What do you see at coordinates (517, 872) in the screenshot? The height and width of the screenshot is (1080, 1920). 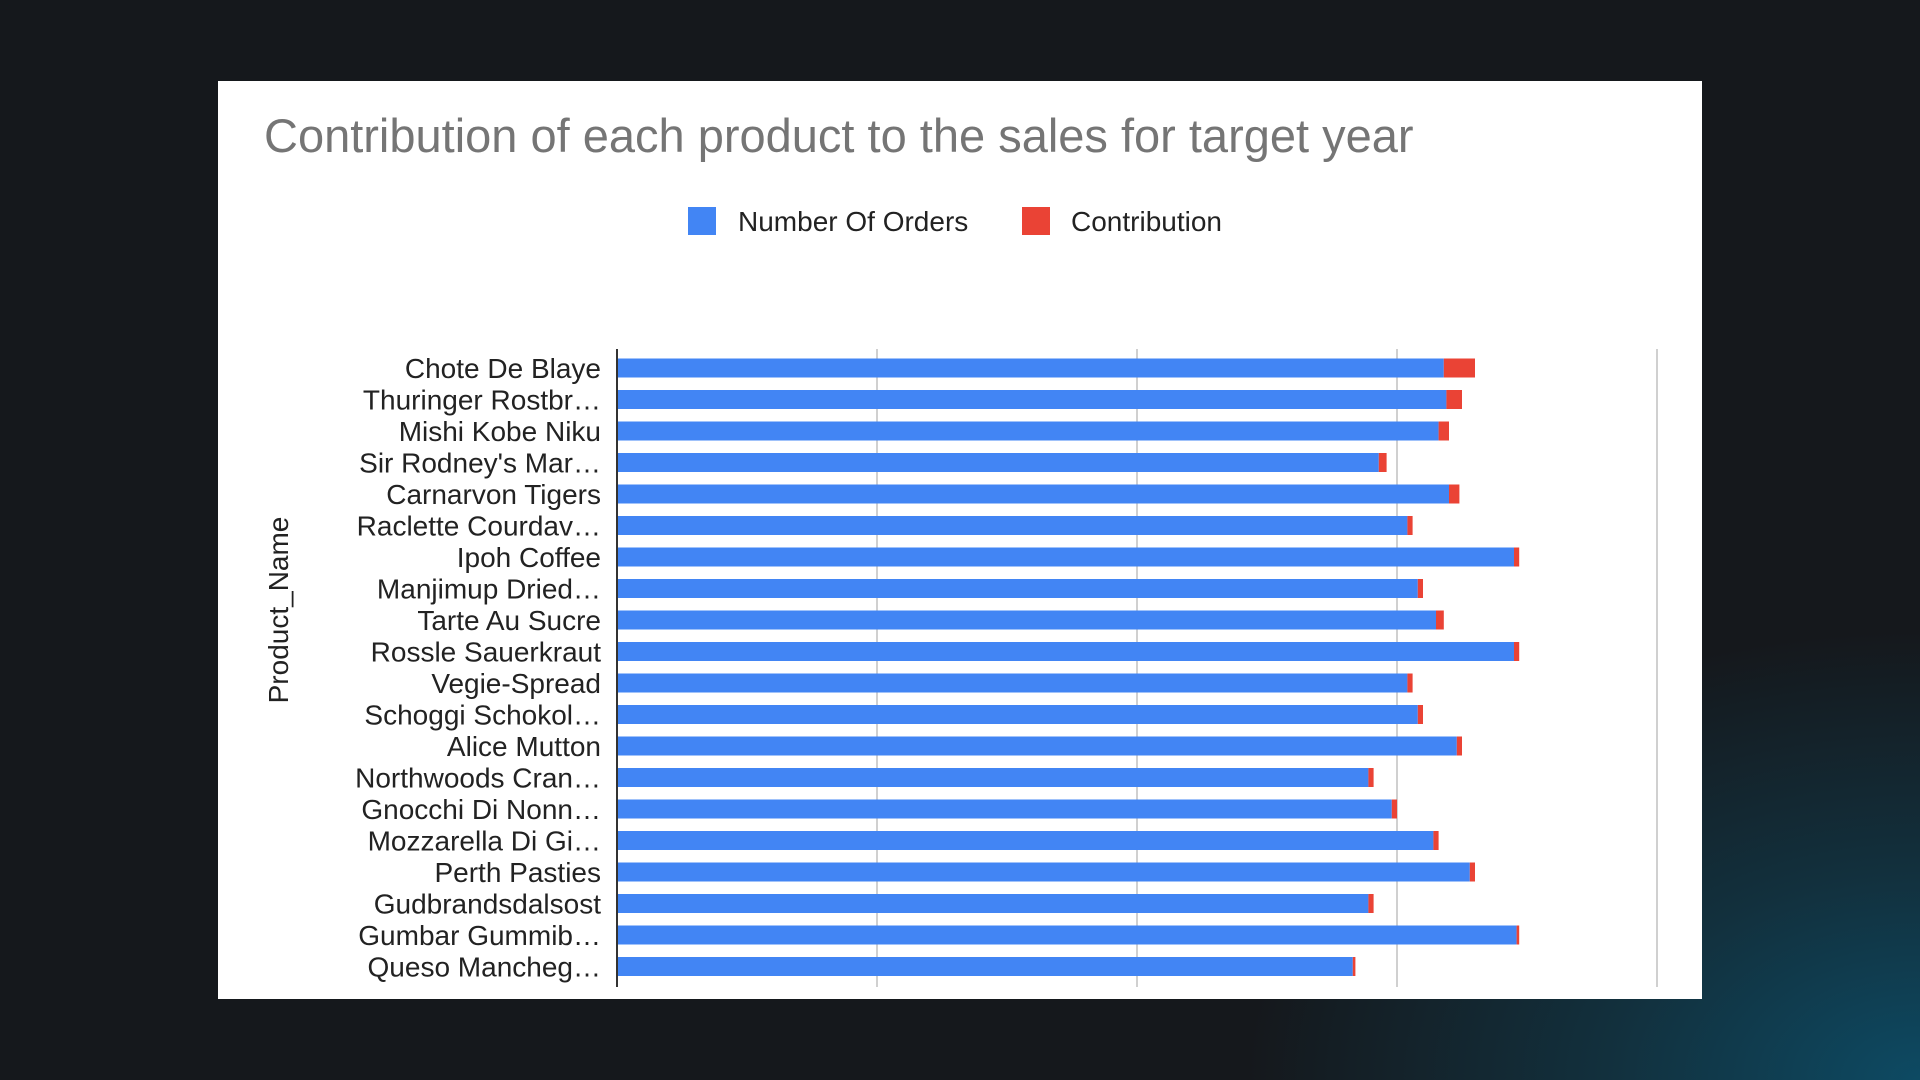 I see `category-label: Perth Pasties` at bounding box center [517, 872].